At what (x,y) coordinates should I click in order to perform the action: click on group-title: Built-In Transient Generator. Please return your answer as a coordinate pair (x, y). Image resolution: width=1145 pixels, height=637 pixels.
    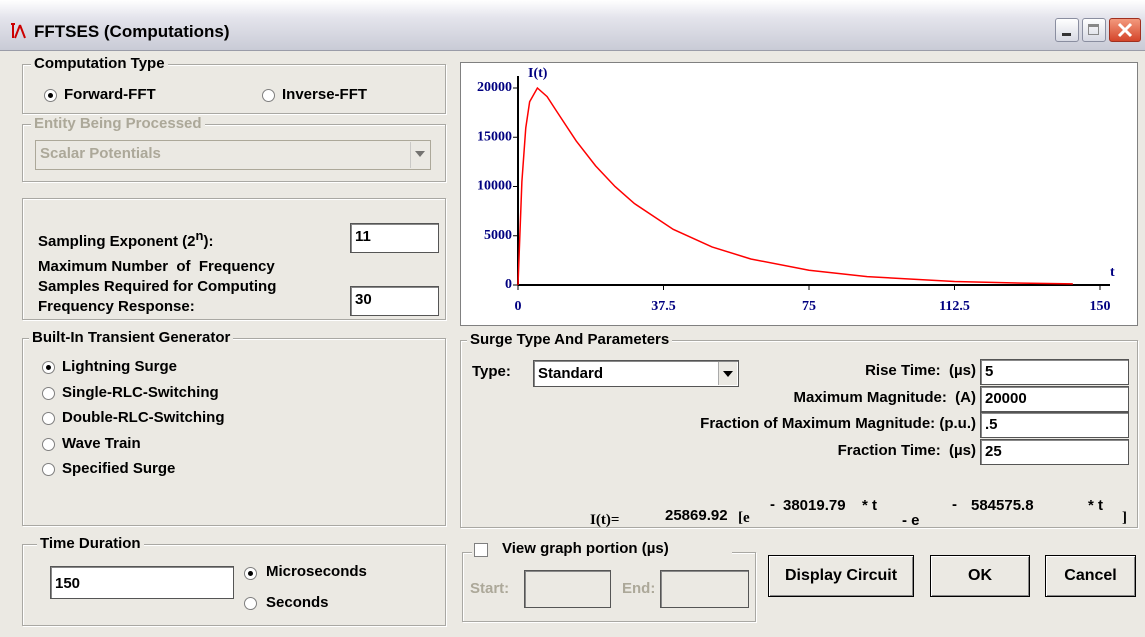
    Looking at the image, I should click on (131, 337).